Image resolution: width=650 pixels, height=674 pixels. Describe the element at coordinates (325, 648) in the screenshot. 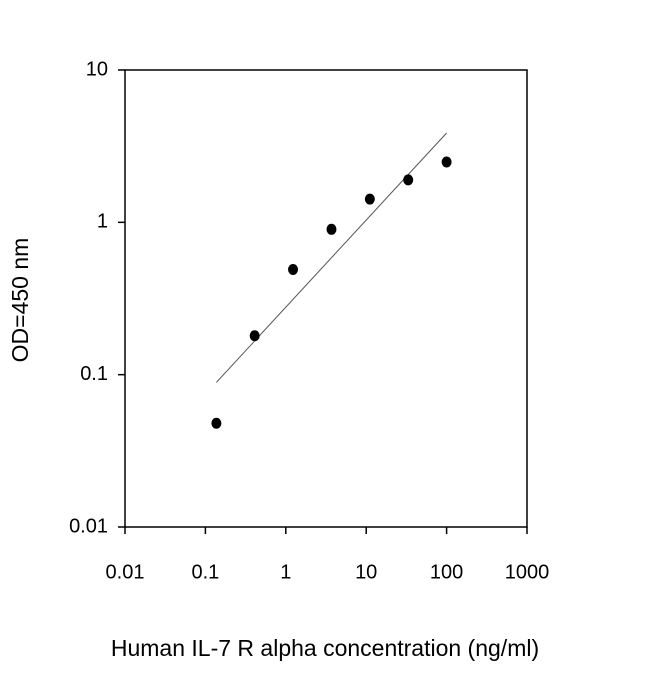

I see `x-axis-title: Human IL-7 R alpha concentration (ng/ml)` at that location.